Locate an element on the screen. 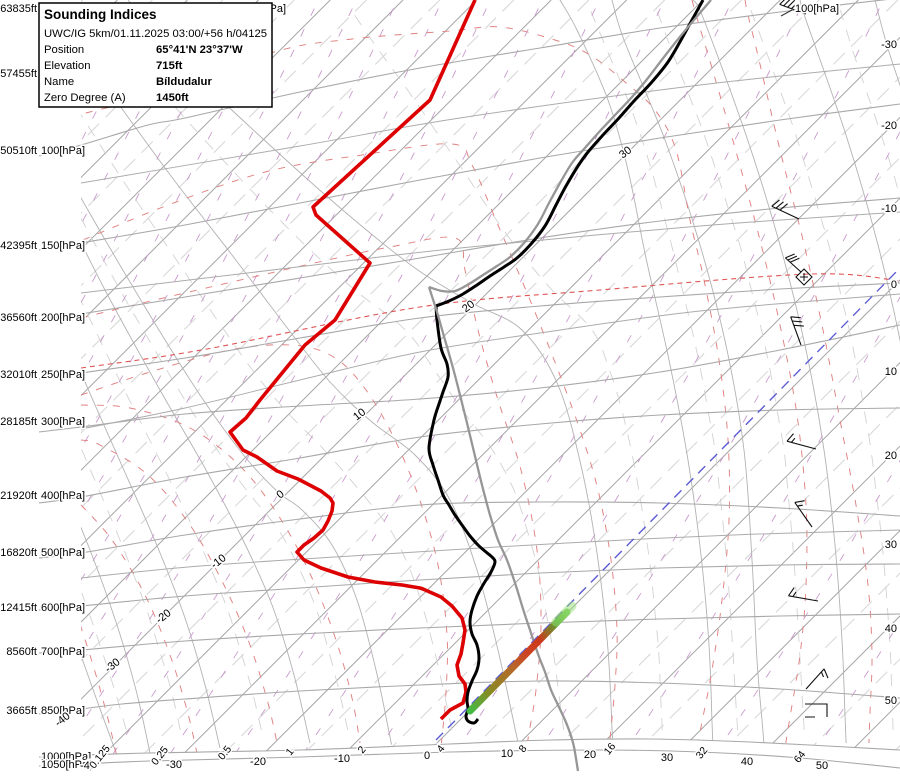  svg-text: 50510ft is located at coordinates (18, 151).